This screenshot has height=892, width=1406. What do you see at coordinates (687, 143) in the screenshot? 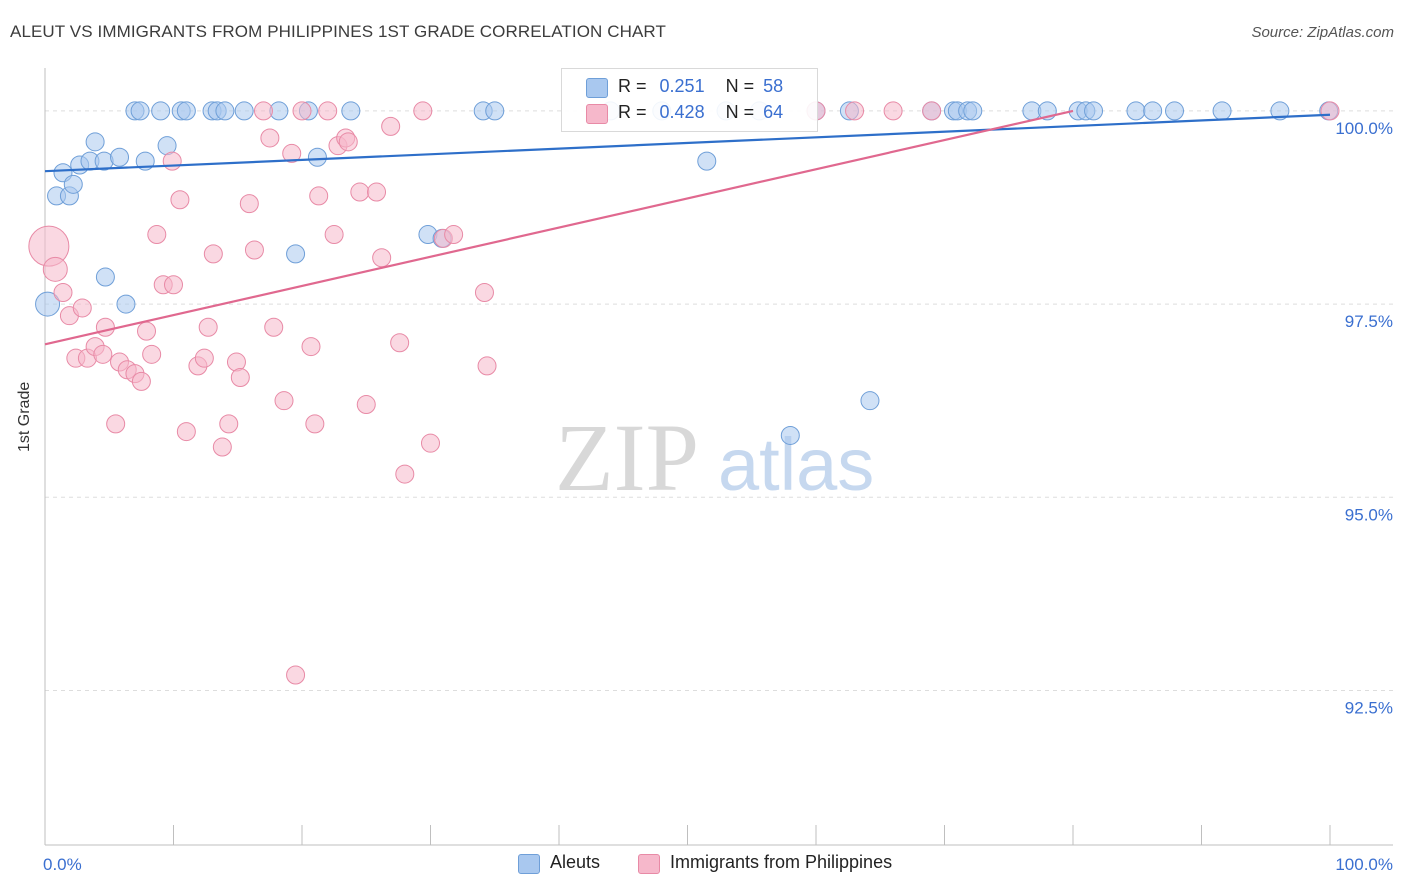
I see `aleut-trend-line` at bounding box center [687, 143].